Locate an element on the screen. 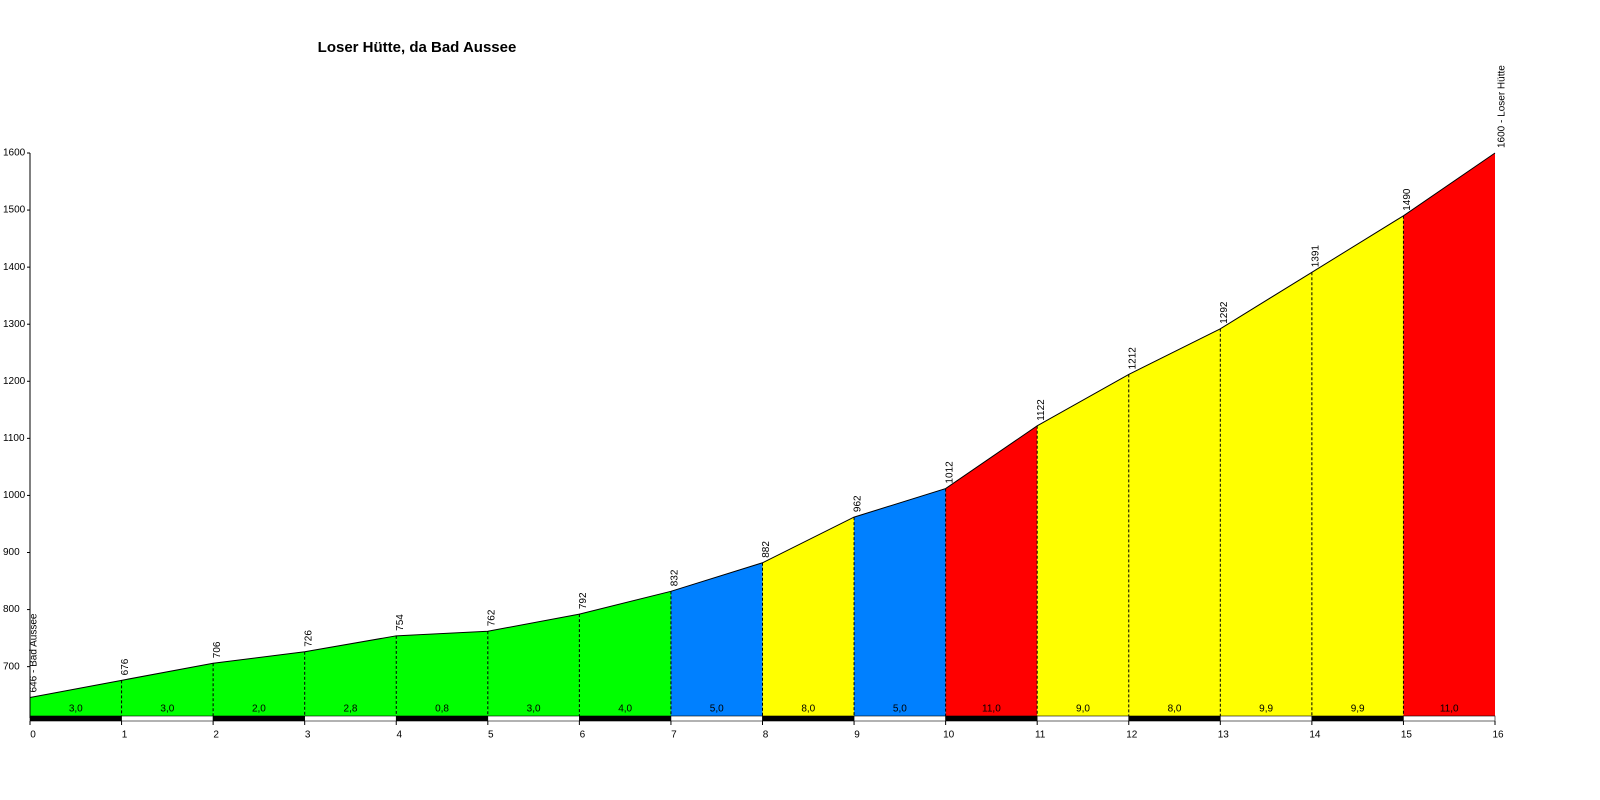 The image size is (1600, 800). elevation-label: 1292 is located at coordinates (1224, 312).